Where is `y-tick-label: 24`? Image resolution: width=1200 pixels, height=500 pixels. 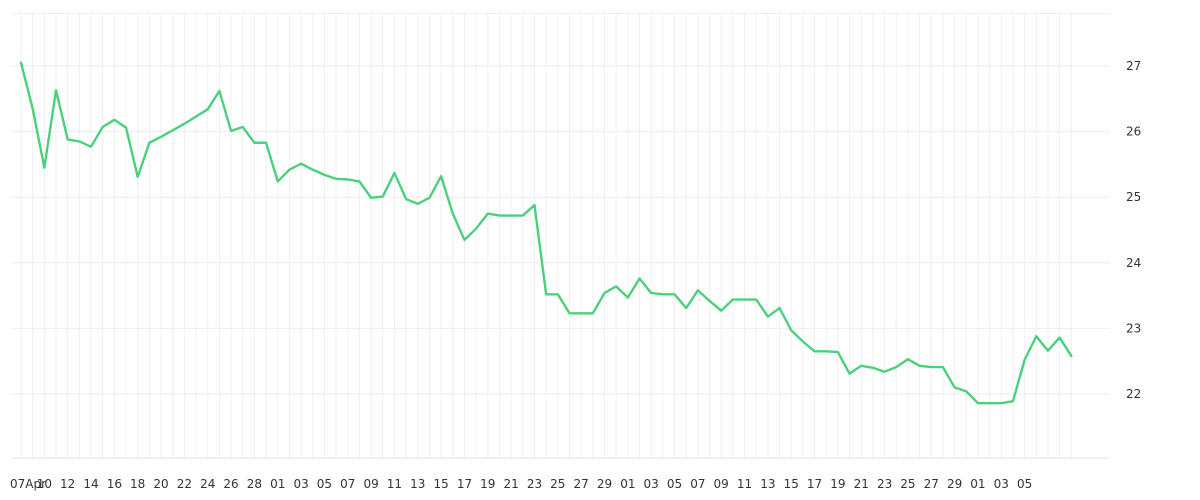
y-tick-label: 24 is located at coordinates (1133, 263).